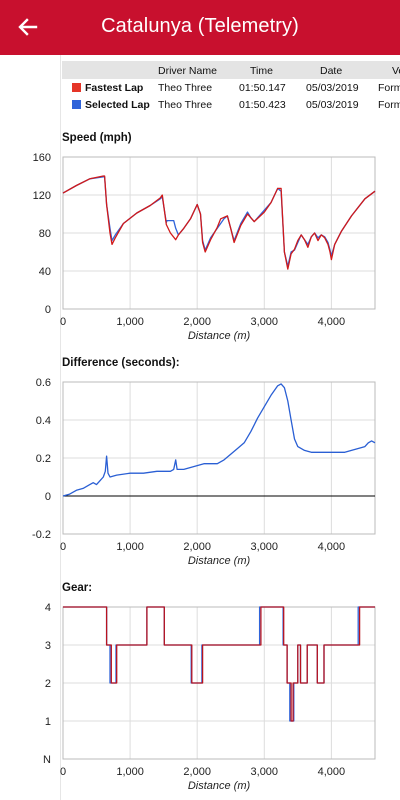  I want to click on y-tick-label: 40, so click(45, 272).